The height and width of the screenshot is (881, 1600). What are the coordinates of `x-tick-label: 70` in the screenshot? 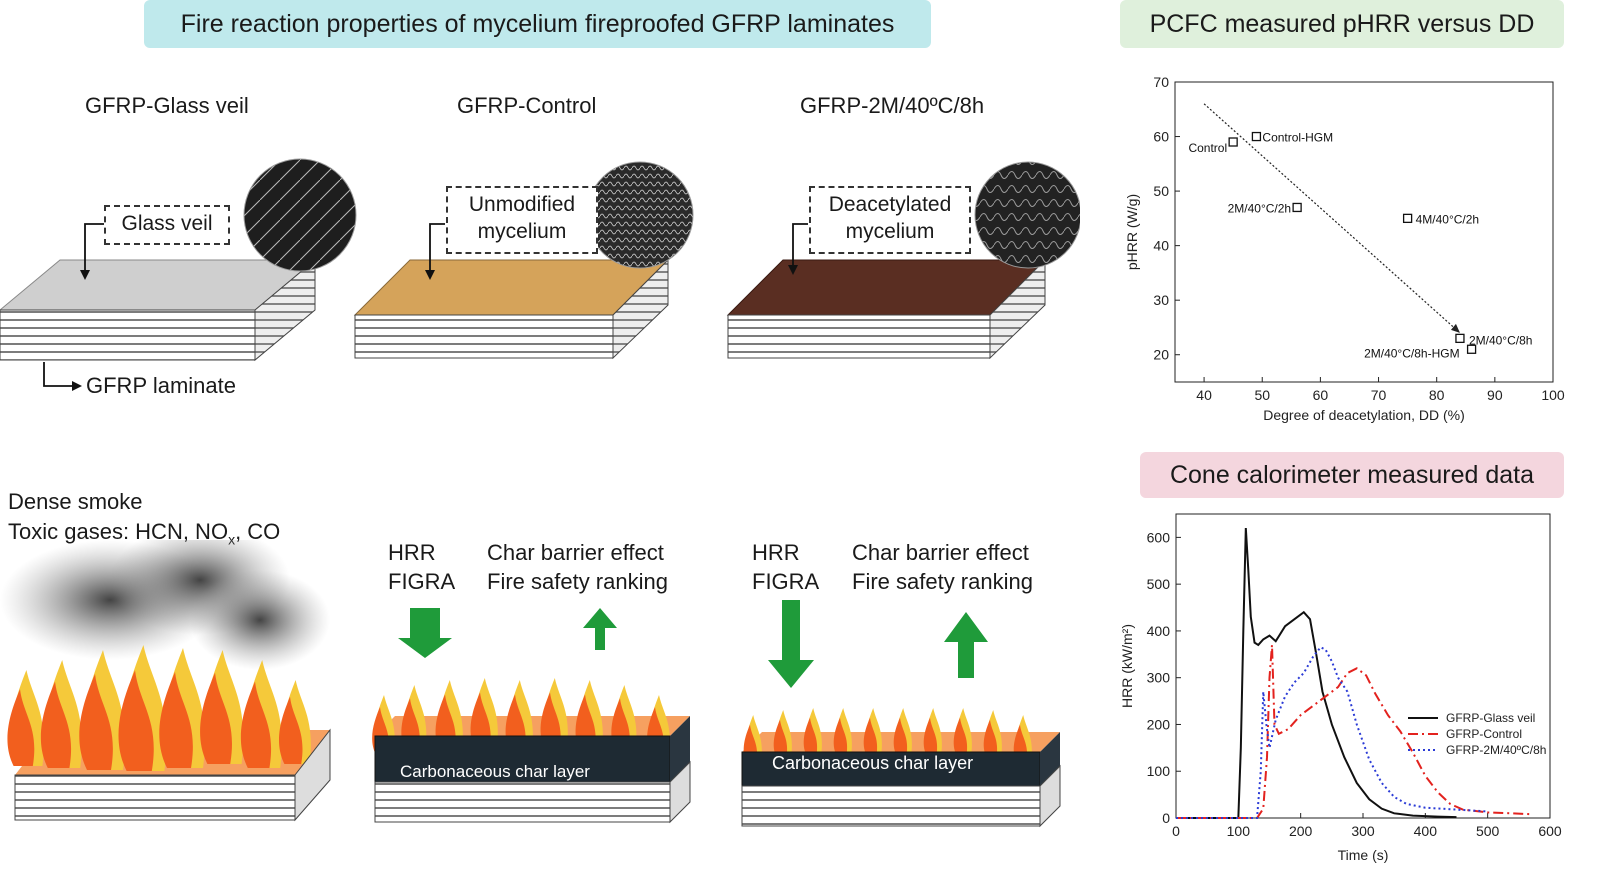 It's located at (1379, 395).